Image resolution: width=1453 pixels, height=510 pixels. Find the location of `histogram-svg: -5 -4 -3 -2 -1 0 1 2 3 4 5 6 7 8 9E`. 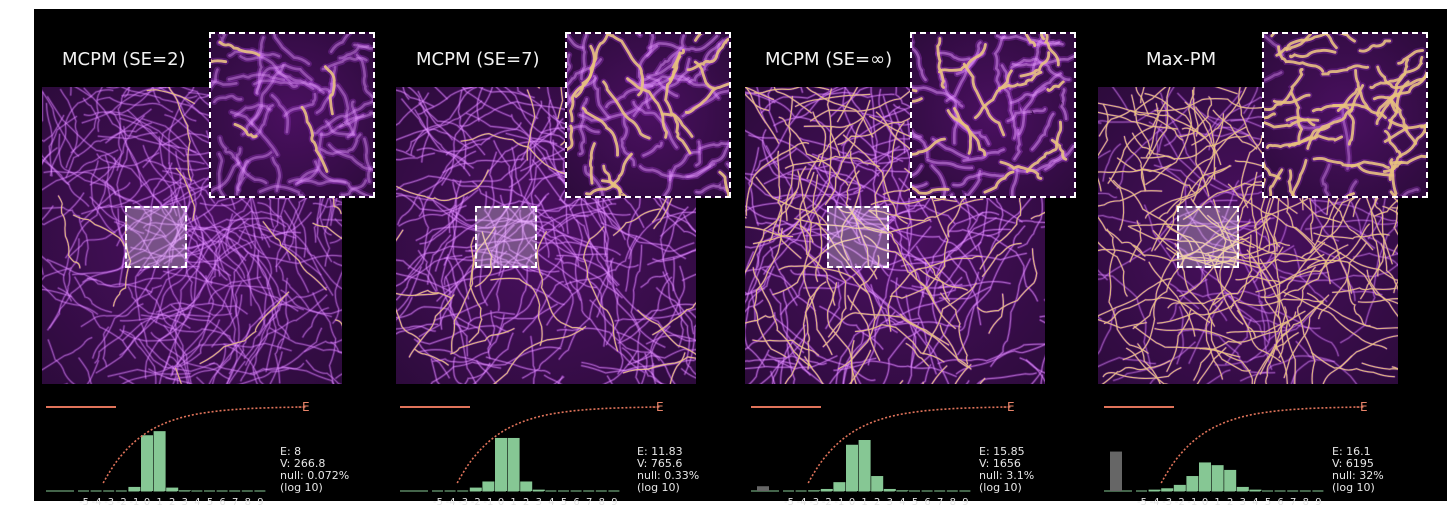

histogram-svg: -5 -4 -3 -2 -1 0 1 2 3 4 5 6 7 8 9E is located at coordinates (1236, 454).